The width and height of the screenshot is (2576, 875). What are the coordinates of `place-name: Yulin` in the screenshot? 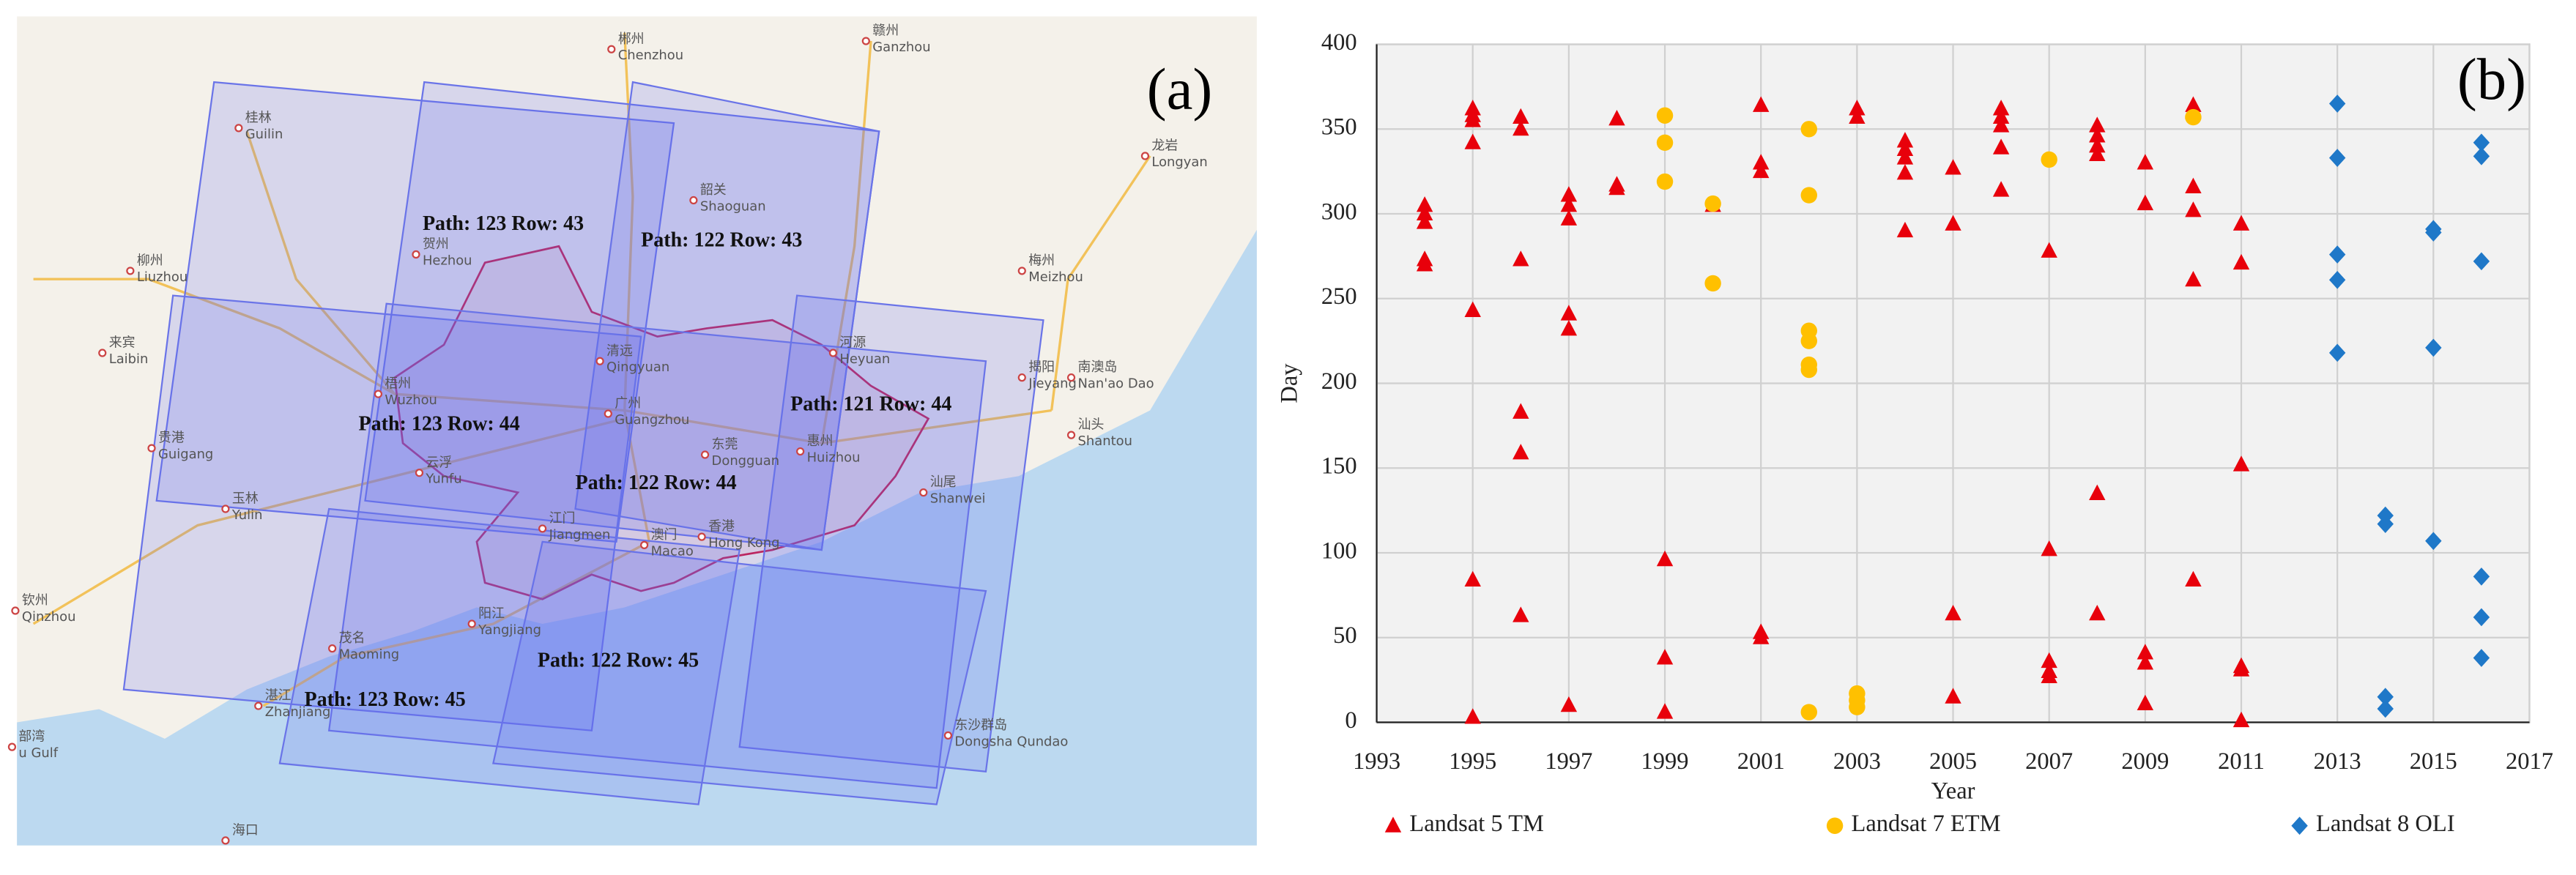 It's located at (247, 515).